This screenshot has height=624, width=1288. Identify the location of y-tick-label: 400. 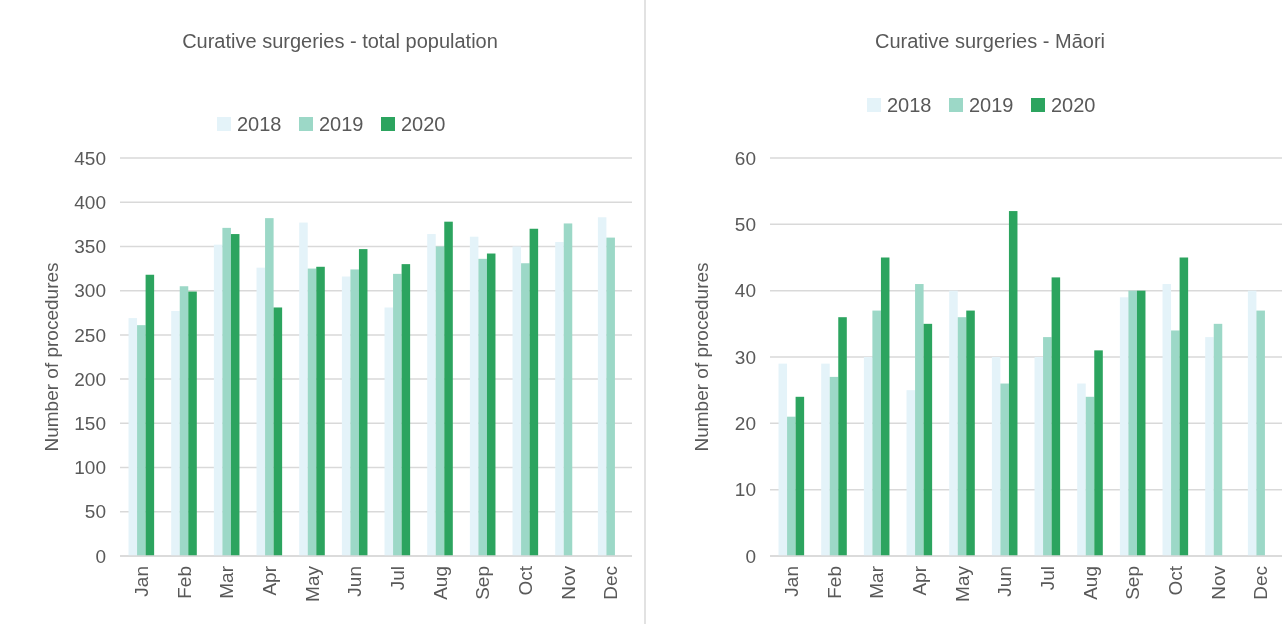
(90, 202).